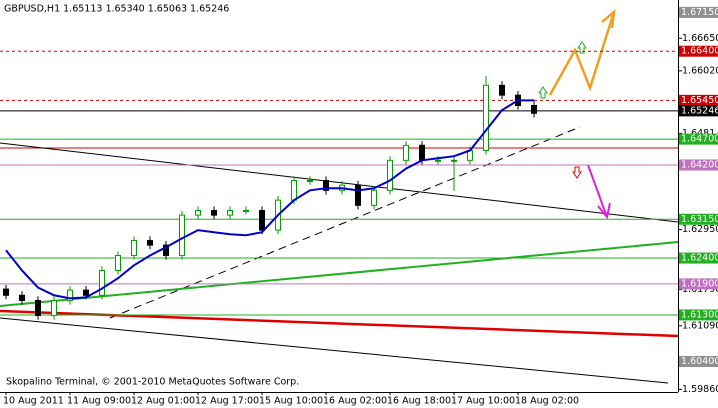 The width and height of the screenshot is (718, 408). I want to click on x-tick-label: 16 Aug 02:00, so click(355, 401).